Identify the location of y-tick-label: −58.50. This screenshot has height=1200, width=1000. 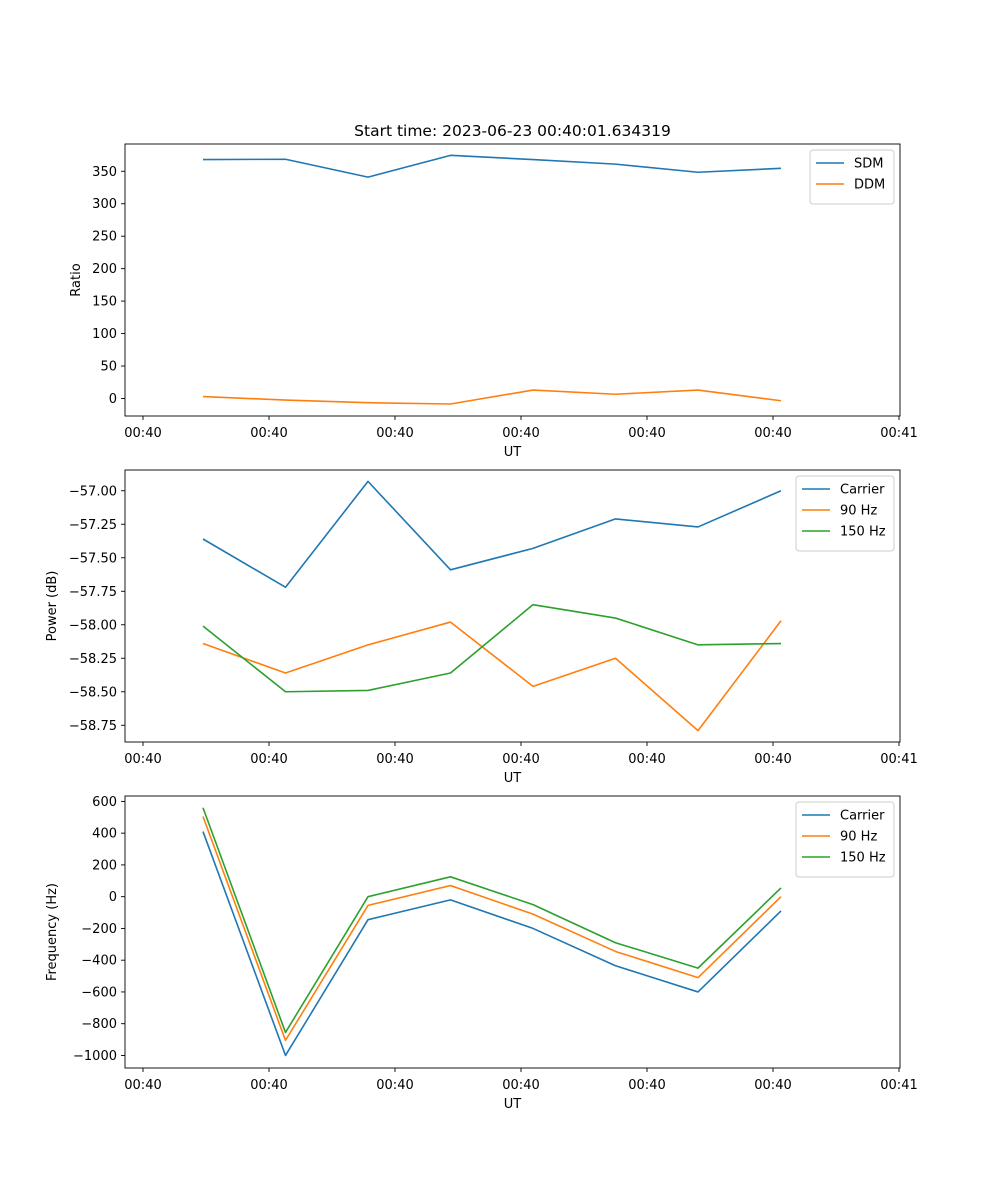
(93, 692).